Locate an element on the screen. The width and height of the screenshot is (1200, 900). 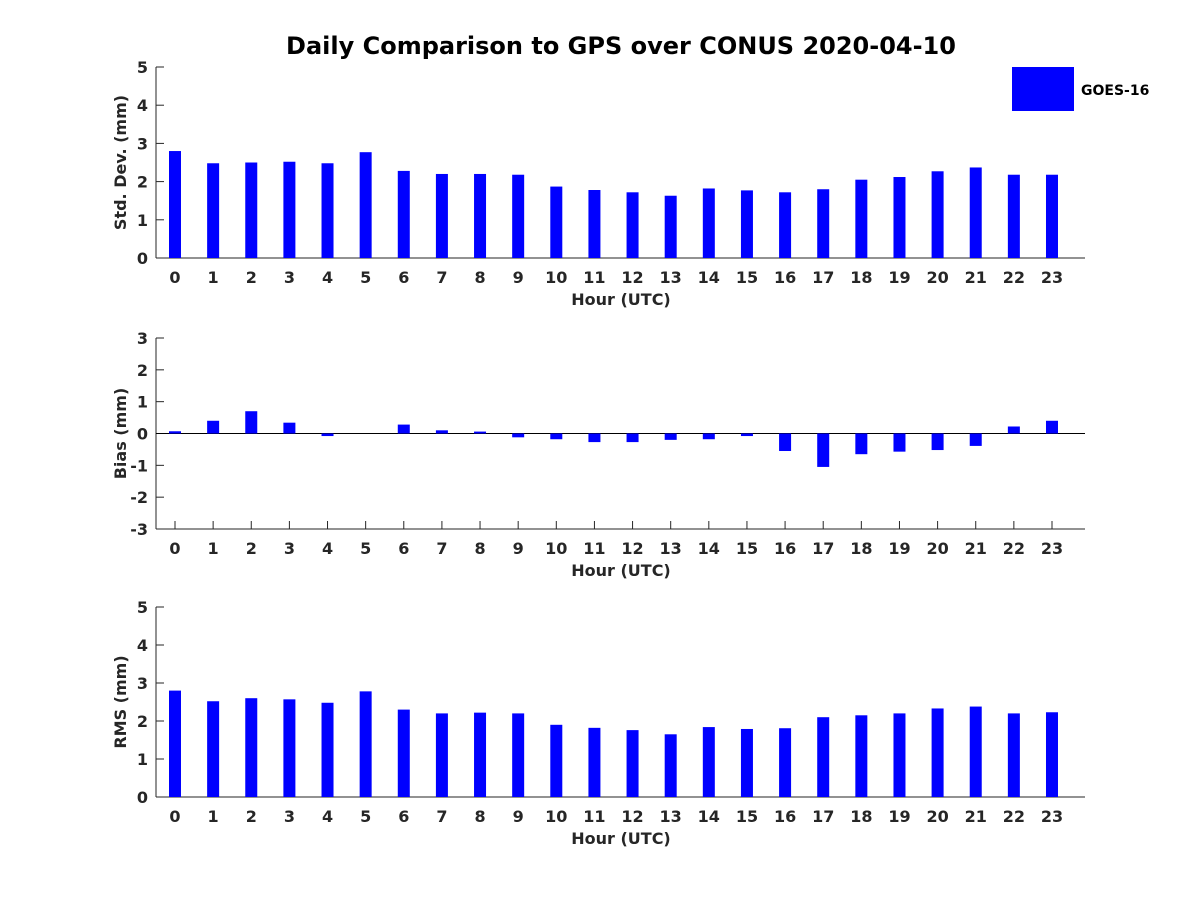
y-tick-label: 5 is located at coordinates (142, 67).